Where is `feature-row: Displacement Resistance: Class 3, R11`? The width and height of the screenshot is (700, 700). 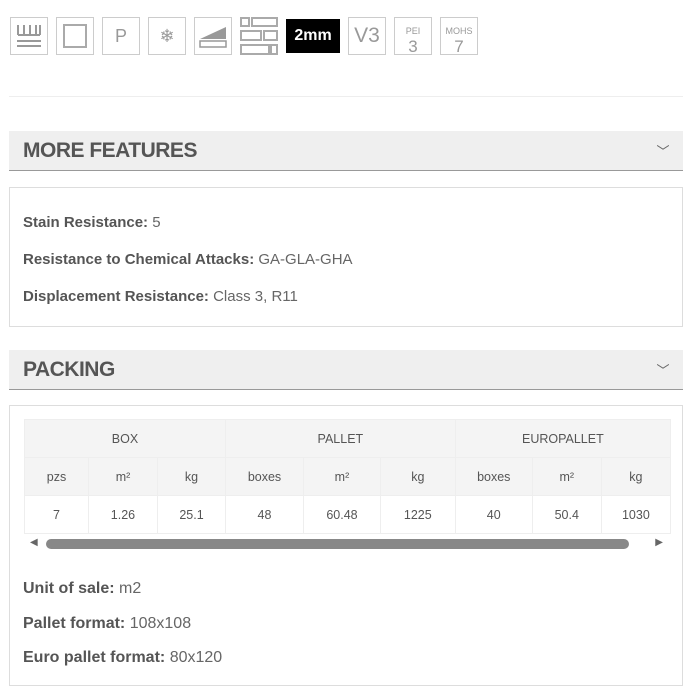
feature-row: Displacement Resistance: Class 3, R11 is located at coordinates (160, 296).